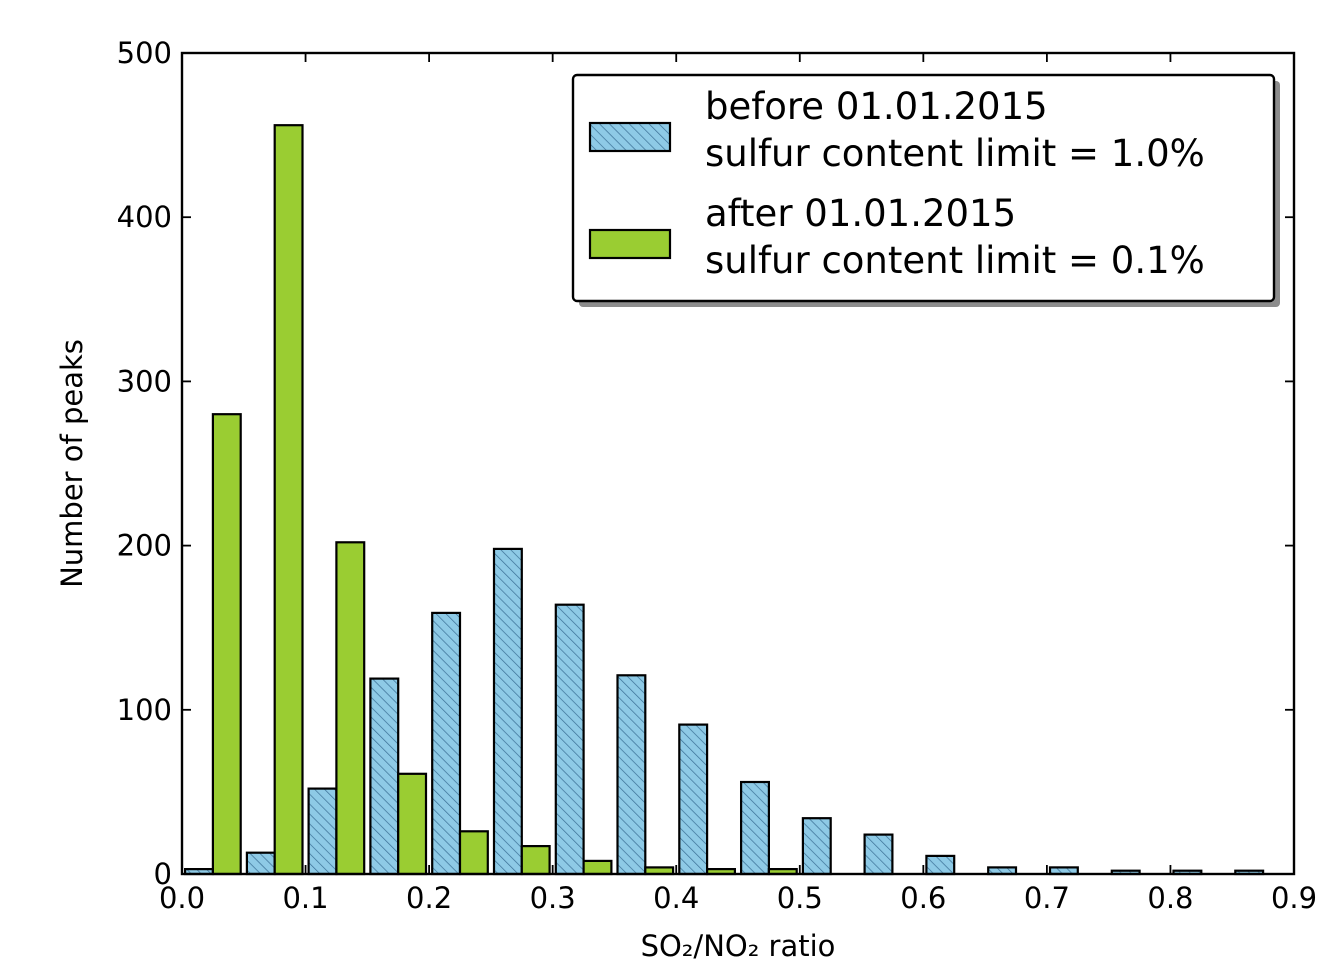  What do you see at coordinates (182, 898) in the screenshot?
I see `x-tick-label: 0.0` at bounding box center [182, 898].